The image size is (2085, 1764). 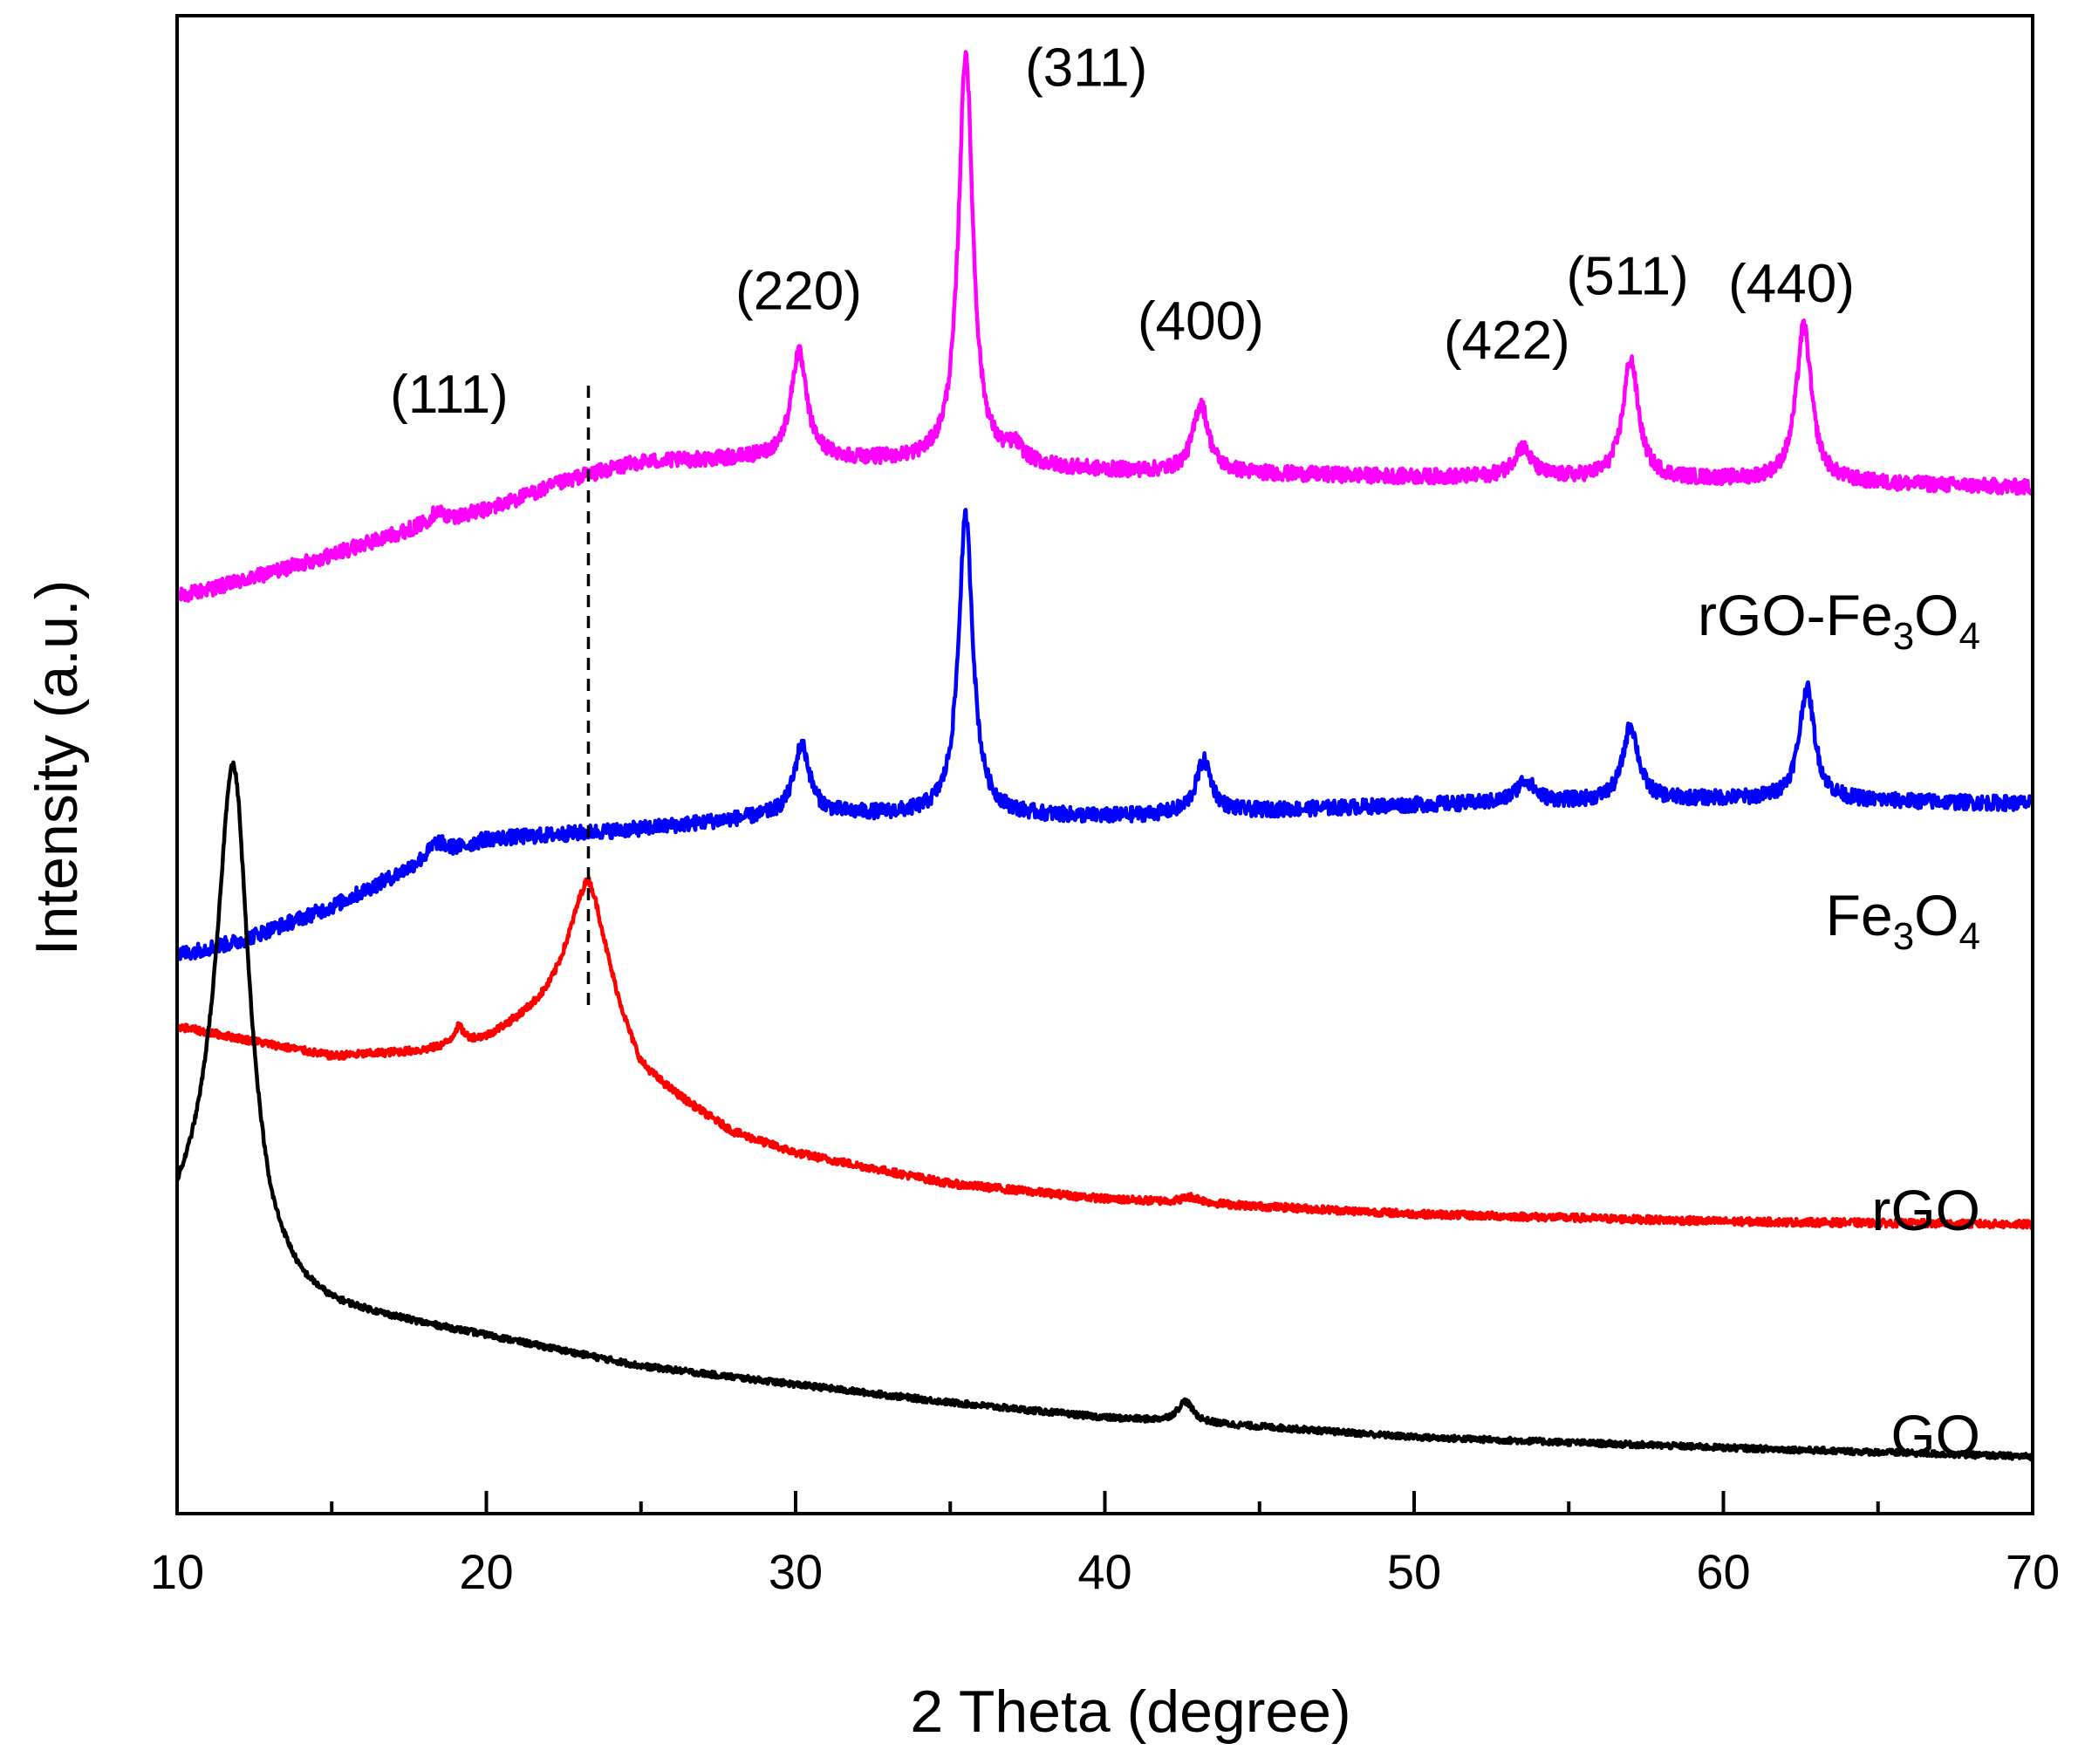 What do you see at coordinates (57, 768) in the screenshot?
I see `y-axis-label: Intensity (a.u.)` at bounding box center [57, 768].